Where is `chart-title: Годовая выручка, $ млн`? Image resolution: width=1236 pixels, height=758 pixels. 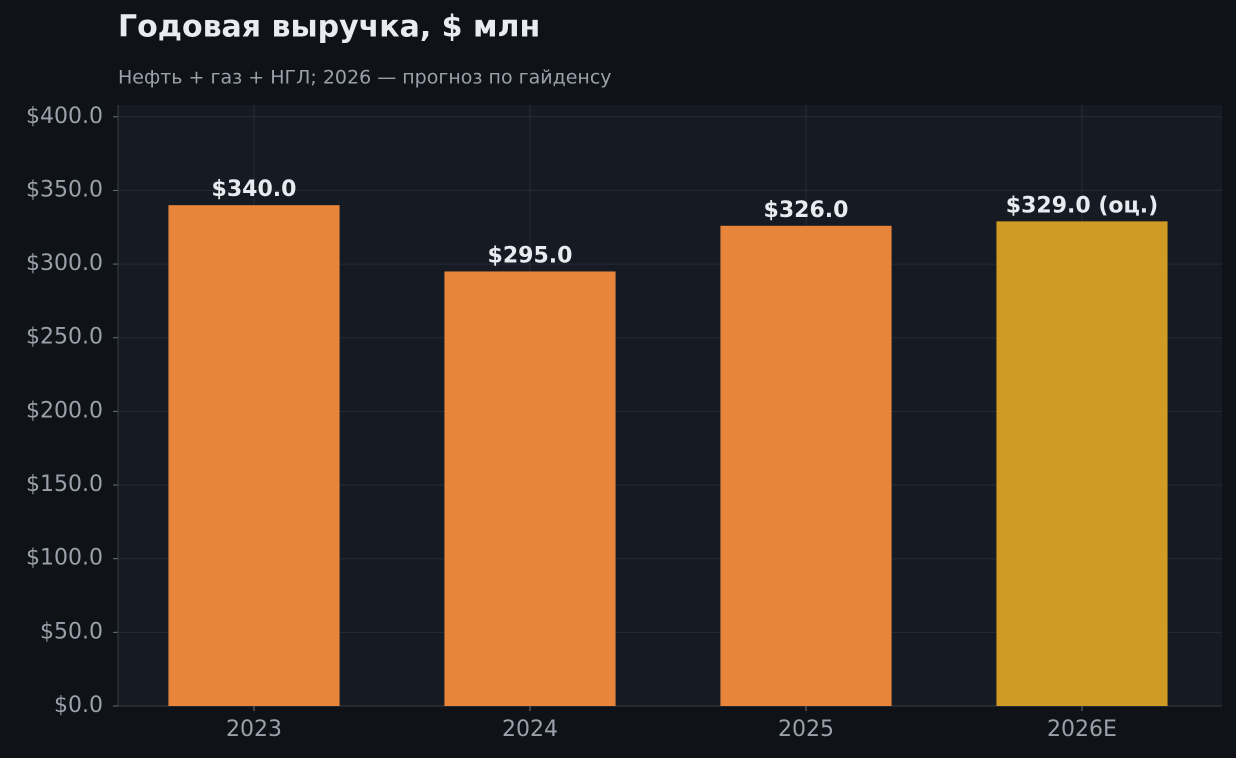
chart-title: Годовая выручка, $ млн is located at coordinates (329, 27).